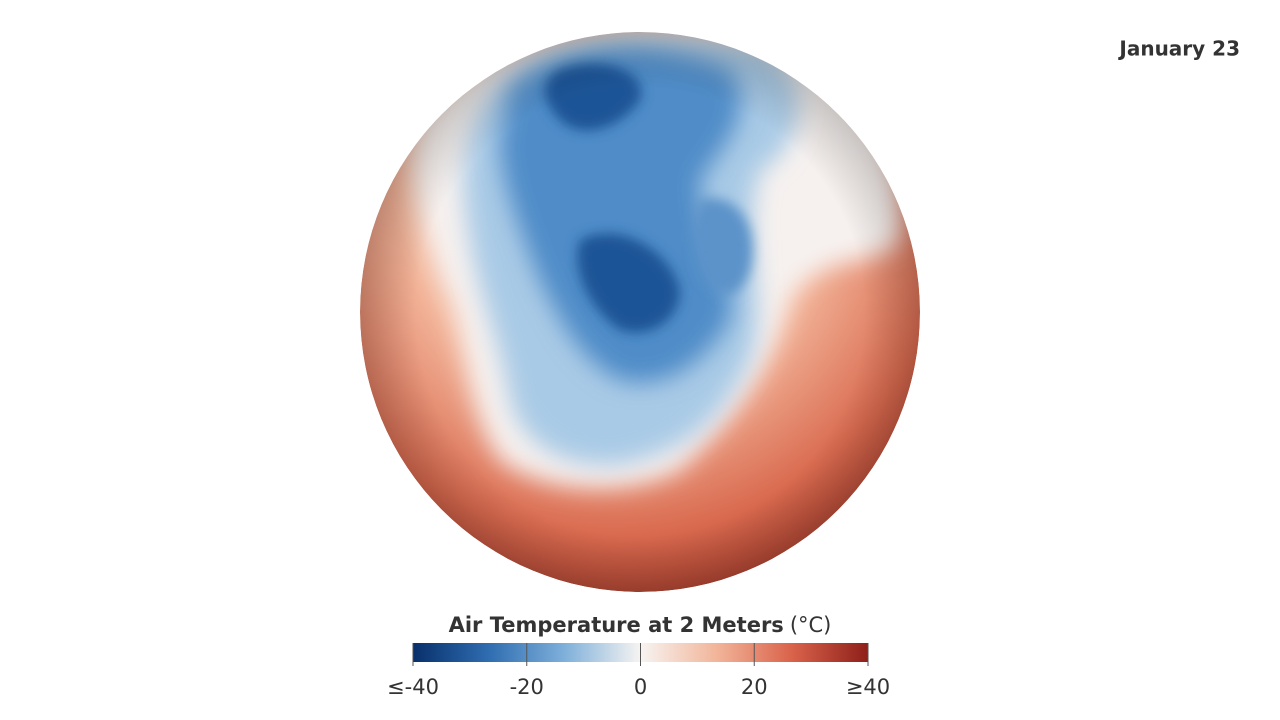  I want to click on colorbar-title-text: Air Temperature at 2 Meters, so click(616, 625).